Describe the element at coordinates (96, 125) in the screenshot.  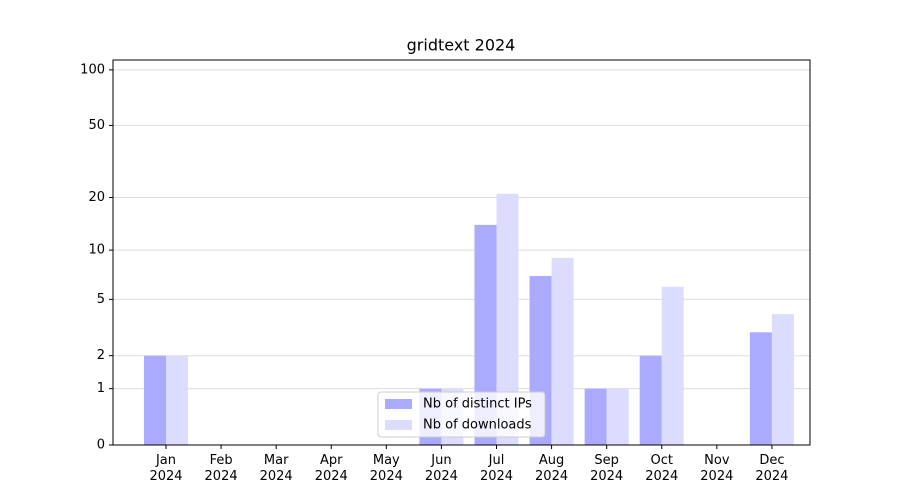
I see `y-tick-label: 50` at that location.